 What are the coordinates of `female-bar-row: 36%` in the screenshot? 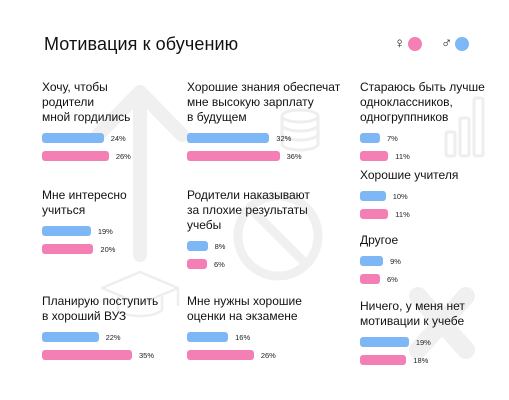 It's located at (263, 156).